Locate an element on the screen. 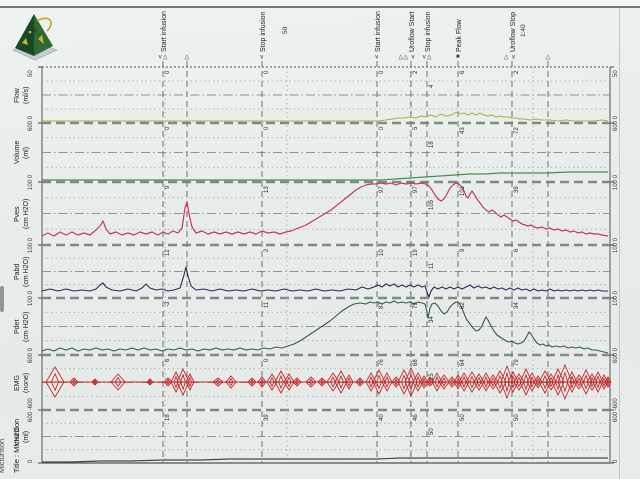 The image size is (640, 479). left-scale-label: 600 0 is located at coordinates (31, 123).